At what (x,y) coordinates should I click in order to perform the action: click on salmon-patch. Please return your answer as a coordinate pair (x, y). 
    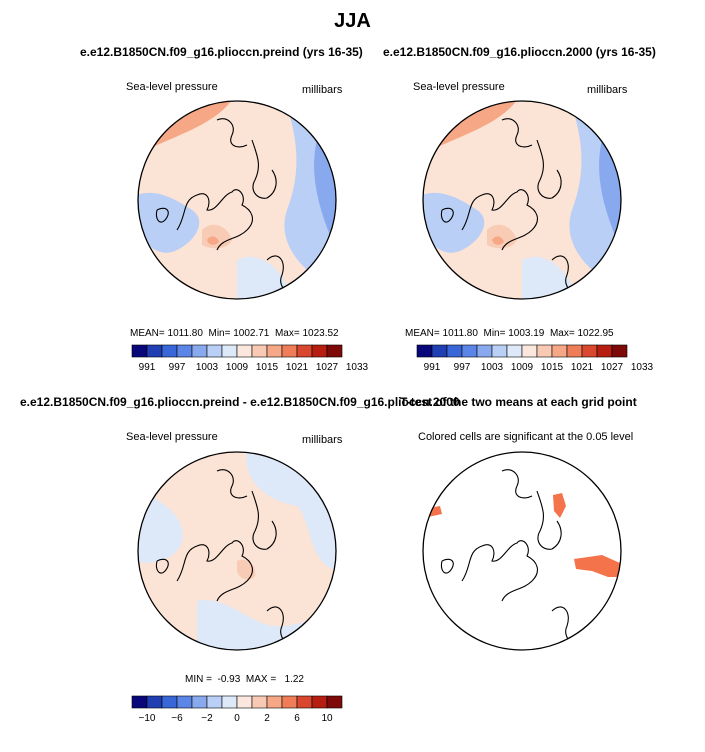
    Looking at the image, I should click on (213, 240).